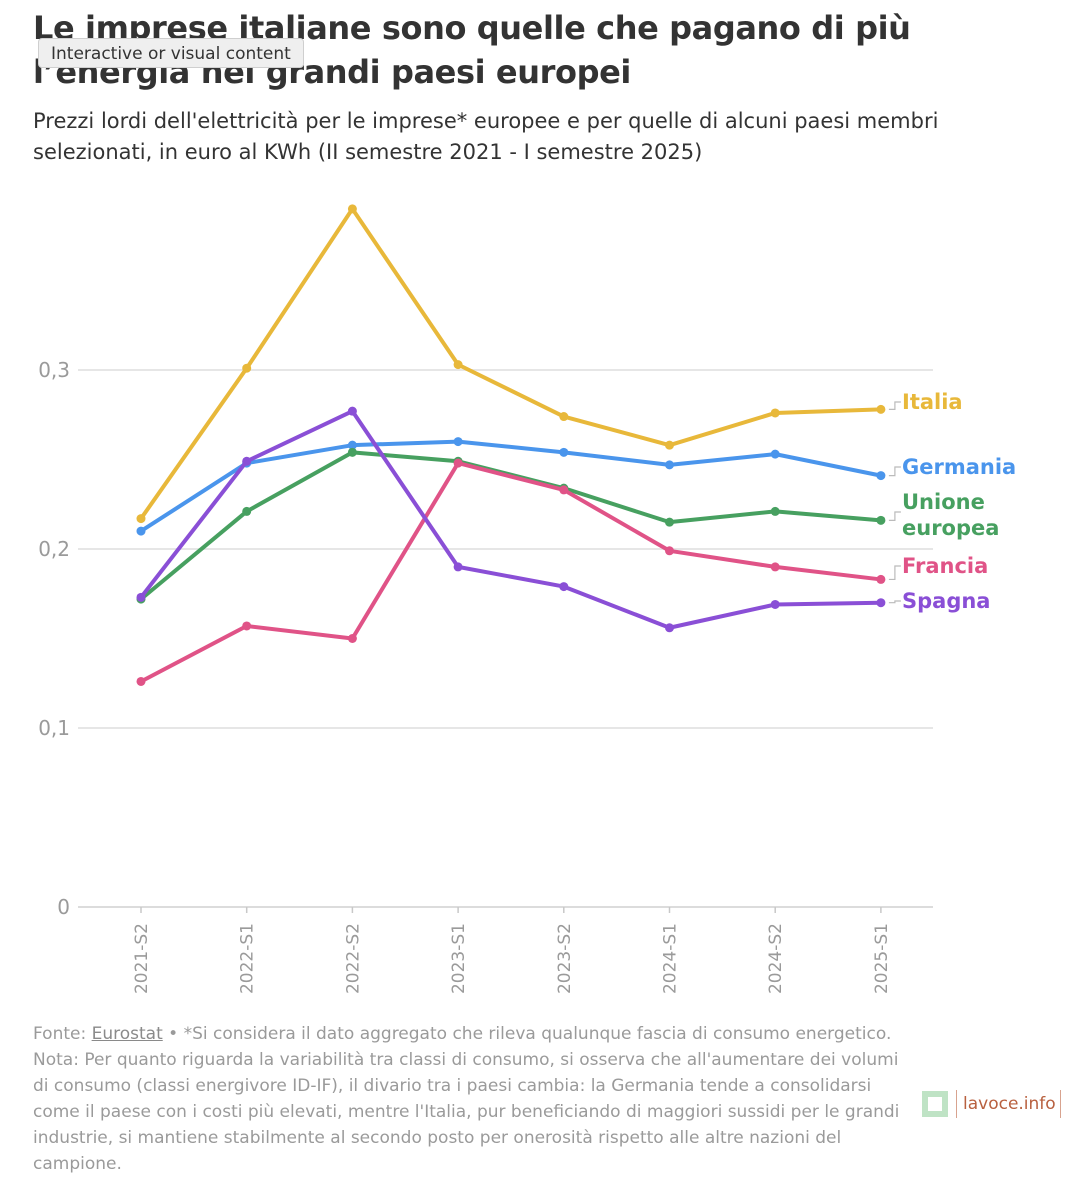  What do you see at coordinates (943, 502) in the screenshot?
I see `series-label: Unione` at bounding box center [943, 502].